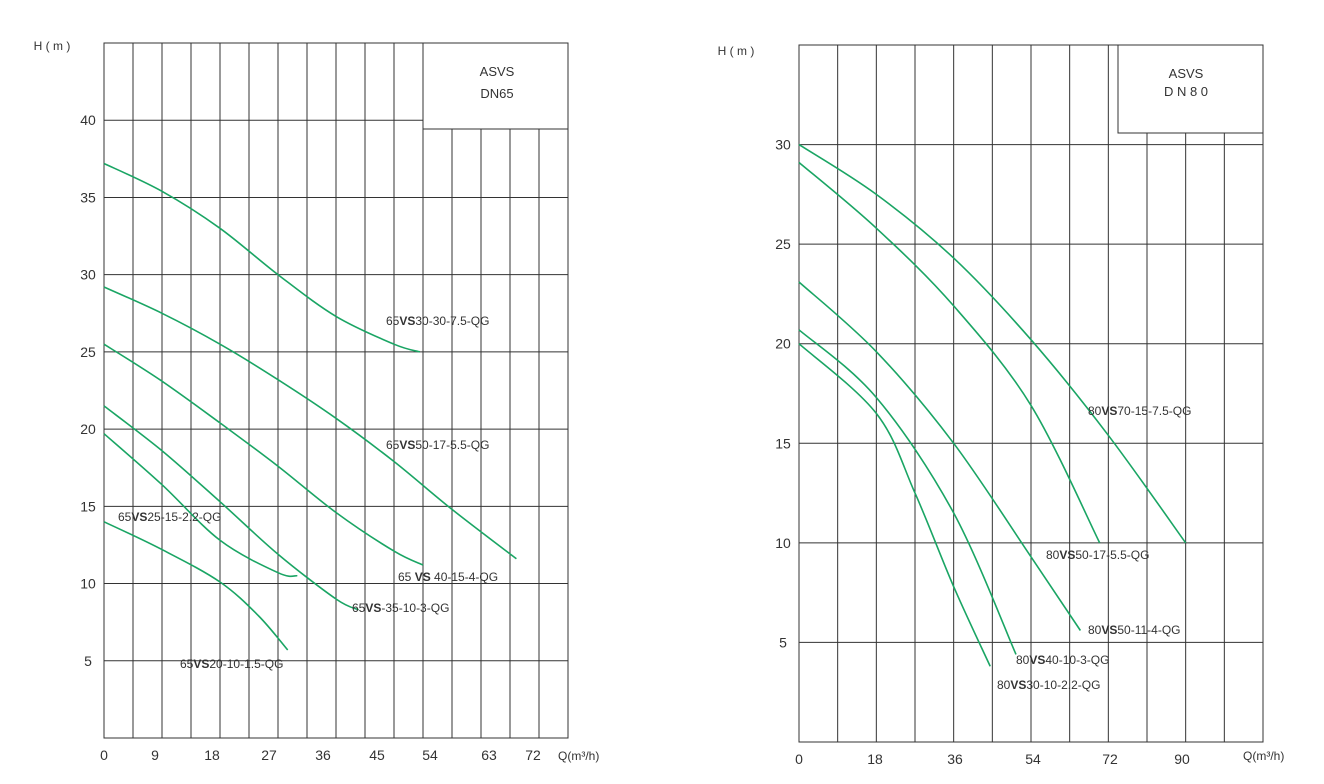 The height and width of the screenshot is (784, 1324). Describe the element at coordinates (88, 120) in the screenshot. I see `y-tick-label: 40` at that location.